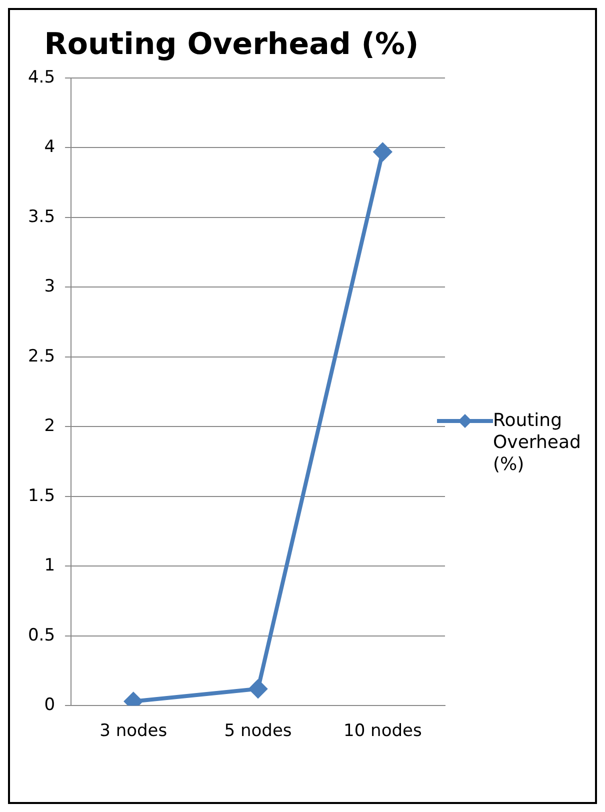 This screenshot has height=812, width=605. What do you see at coordinates (50, 286) in the screenshot?
I see `y-tick-label: 3` at bounding box center [50, 286].